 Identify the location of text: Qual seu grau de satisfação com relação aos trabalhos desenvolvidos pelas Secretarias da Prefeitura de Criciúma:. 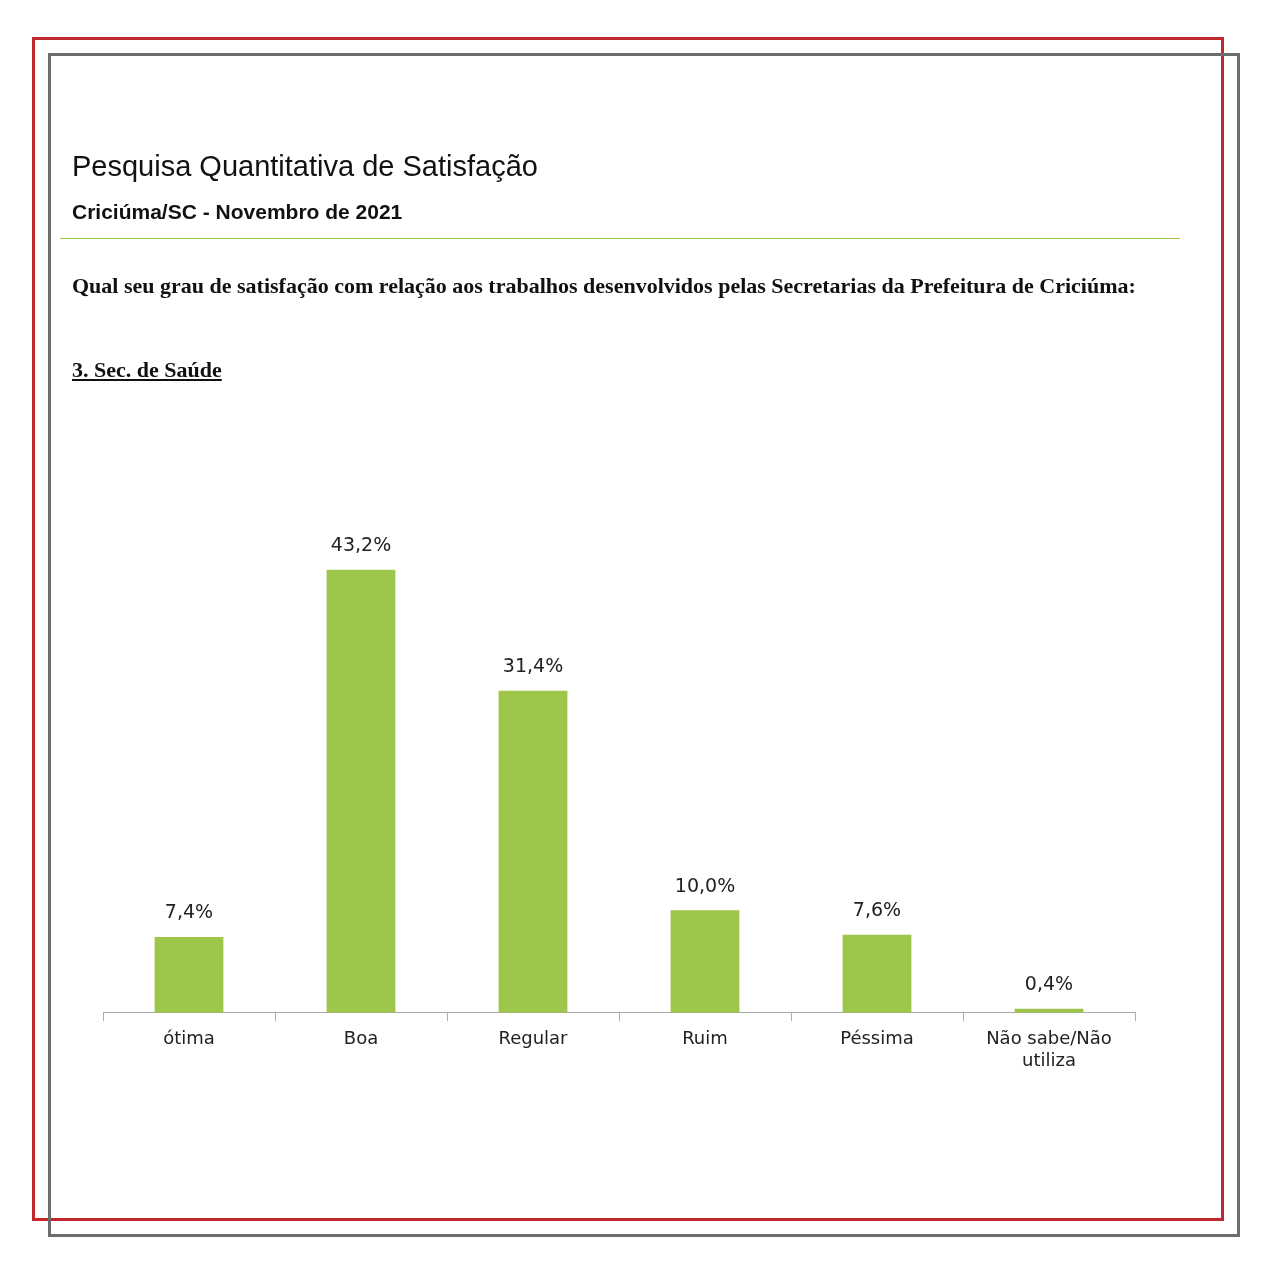
(604, 285).